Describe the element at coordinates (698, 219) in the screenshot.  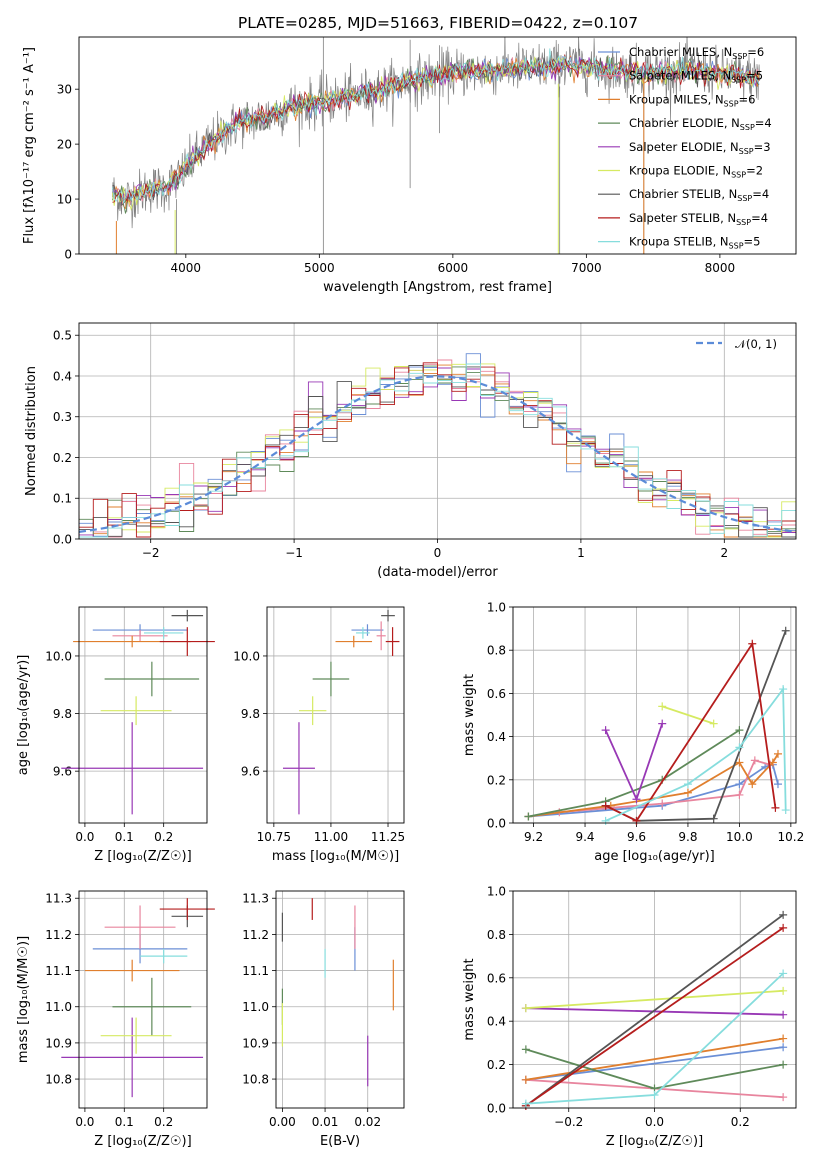
I see `legend-entry-salpeter_stelib: Salpeter STELIB, NSSP=4` at that location.